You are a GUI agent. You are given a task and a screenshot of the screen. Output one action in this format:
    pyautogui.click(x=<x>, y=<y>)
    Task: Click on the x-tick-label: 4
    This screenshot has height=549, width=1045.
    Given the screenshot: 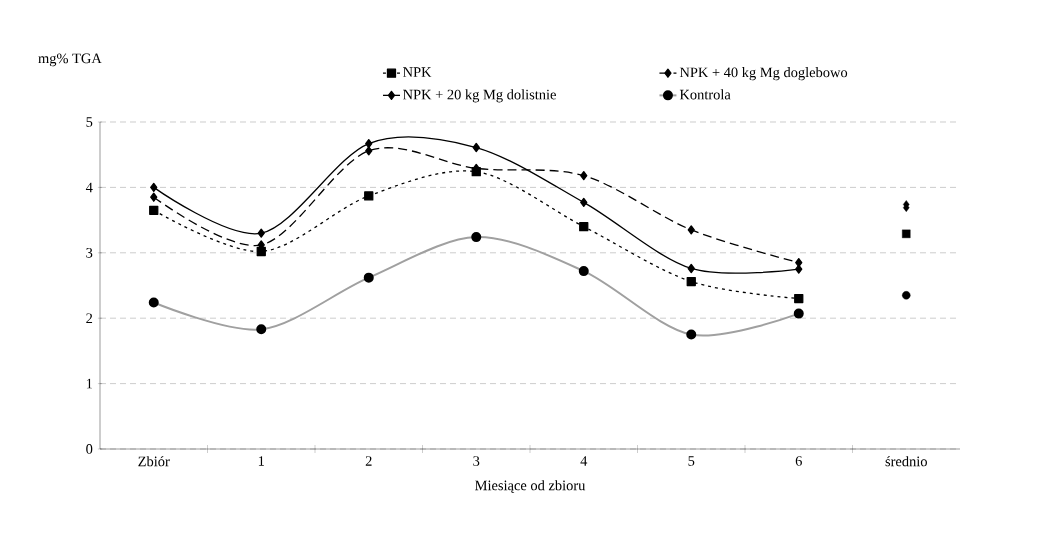 What is the action you would take?
    pyautogui.click(x=584, y=461)
    